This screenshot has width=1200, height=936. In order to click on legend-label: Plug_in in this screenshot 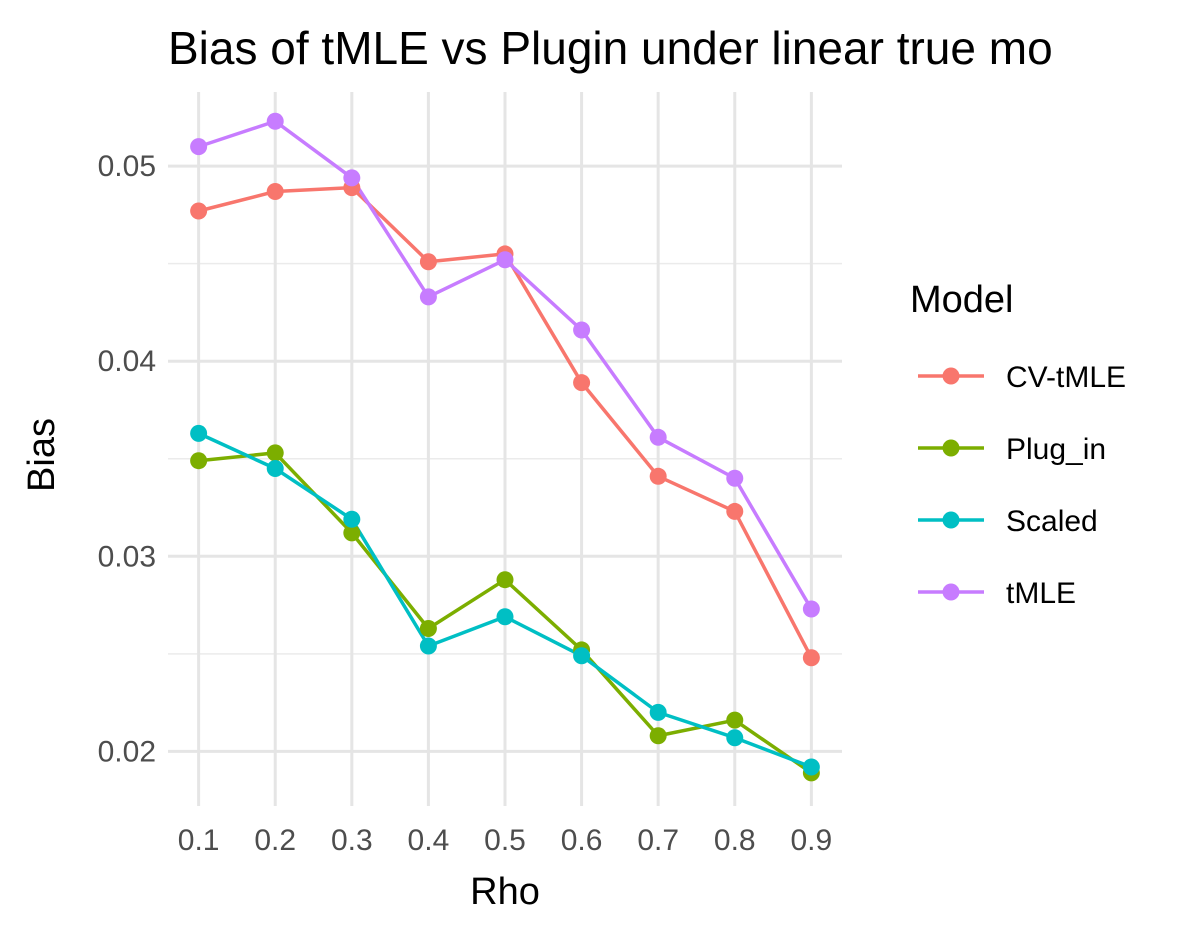, I will do `click(1056, 449)`.